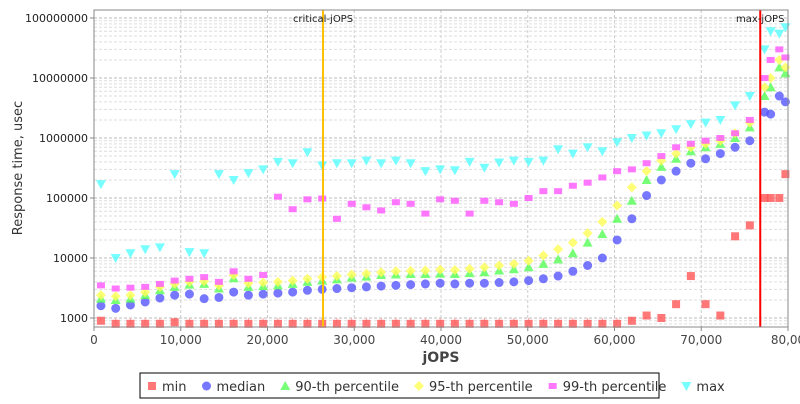  I want to click on y-axis-ticks: 1000 10000 100000 1000000 10000000 100000000, so click(59, 168).